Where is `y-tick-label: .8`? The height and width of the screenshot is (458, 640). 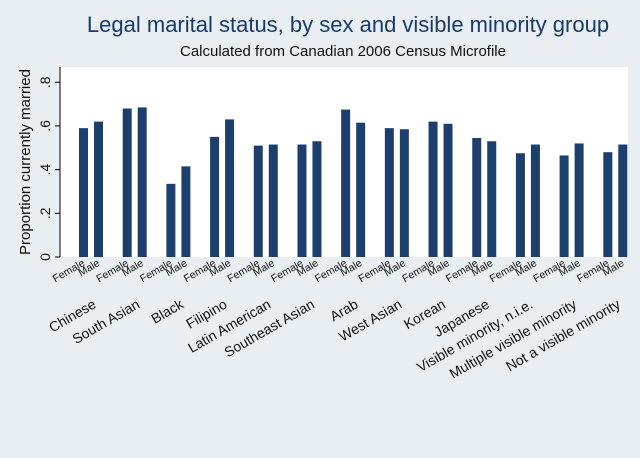
y-tick-label: .8 is located at coordinates (45, 82).